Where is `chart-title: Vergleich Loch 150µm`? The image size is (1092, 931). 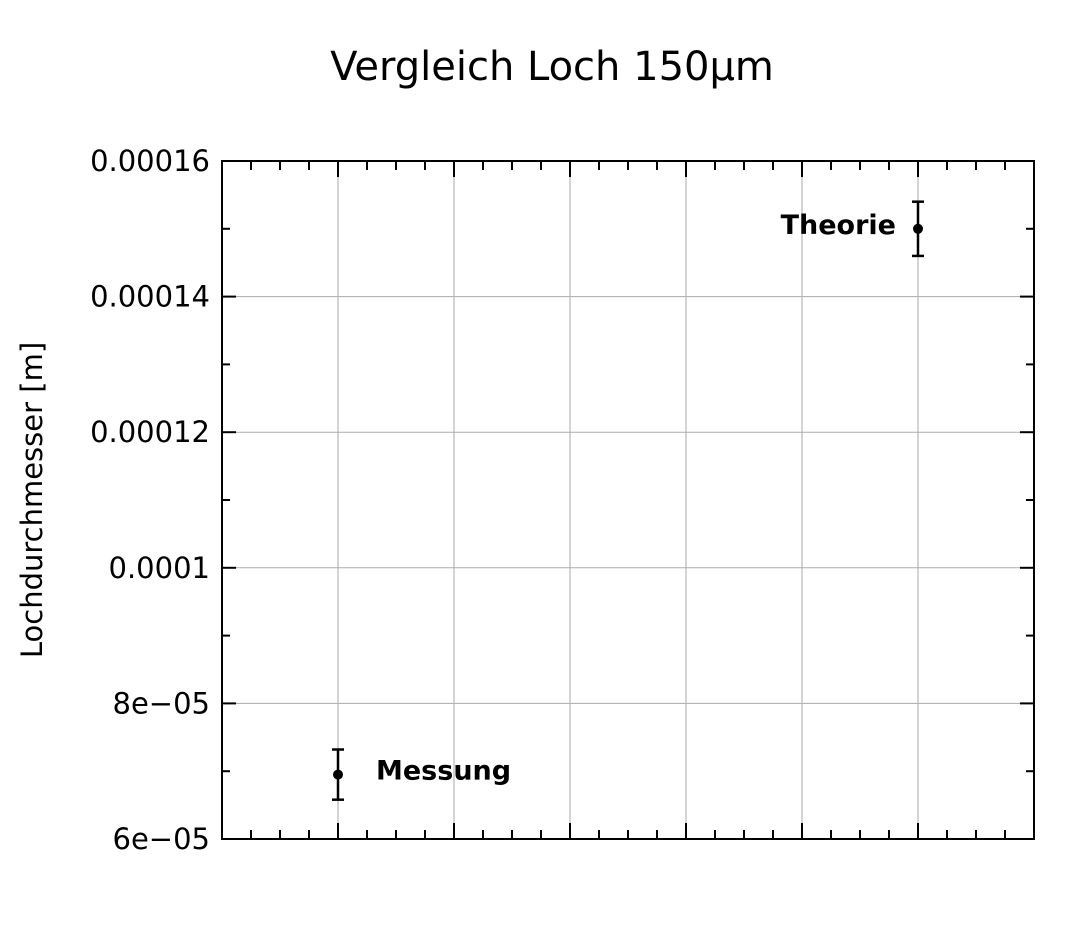
chart-title: Vergleich Loch 150µm is located at coordinates (552, 67).